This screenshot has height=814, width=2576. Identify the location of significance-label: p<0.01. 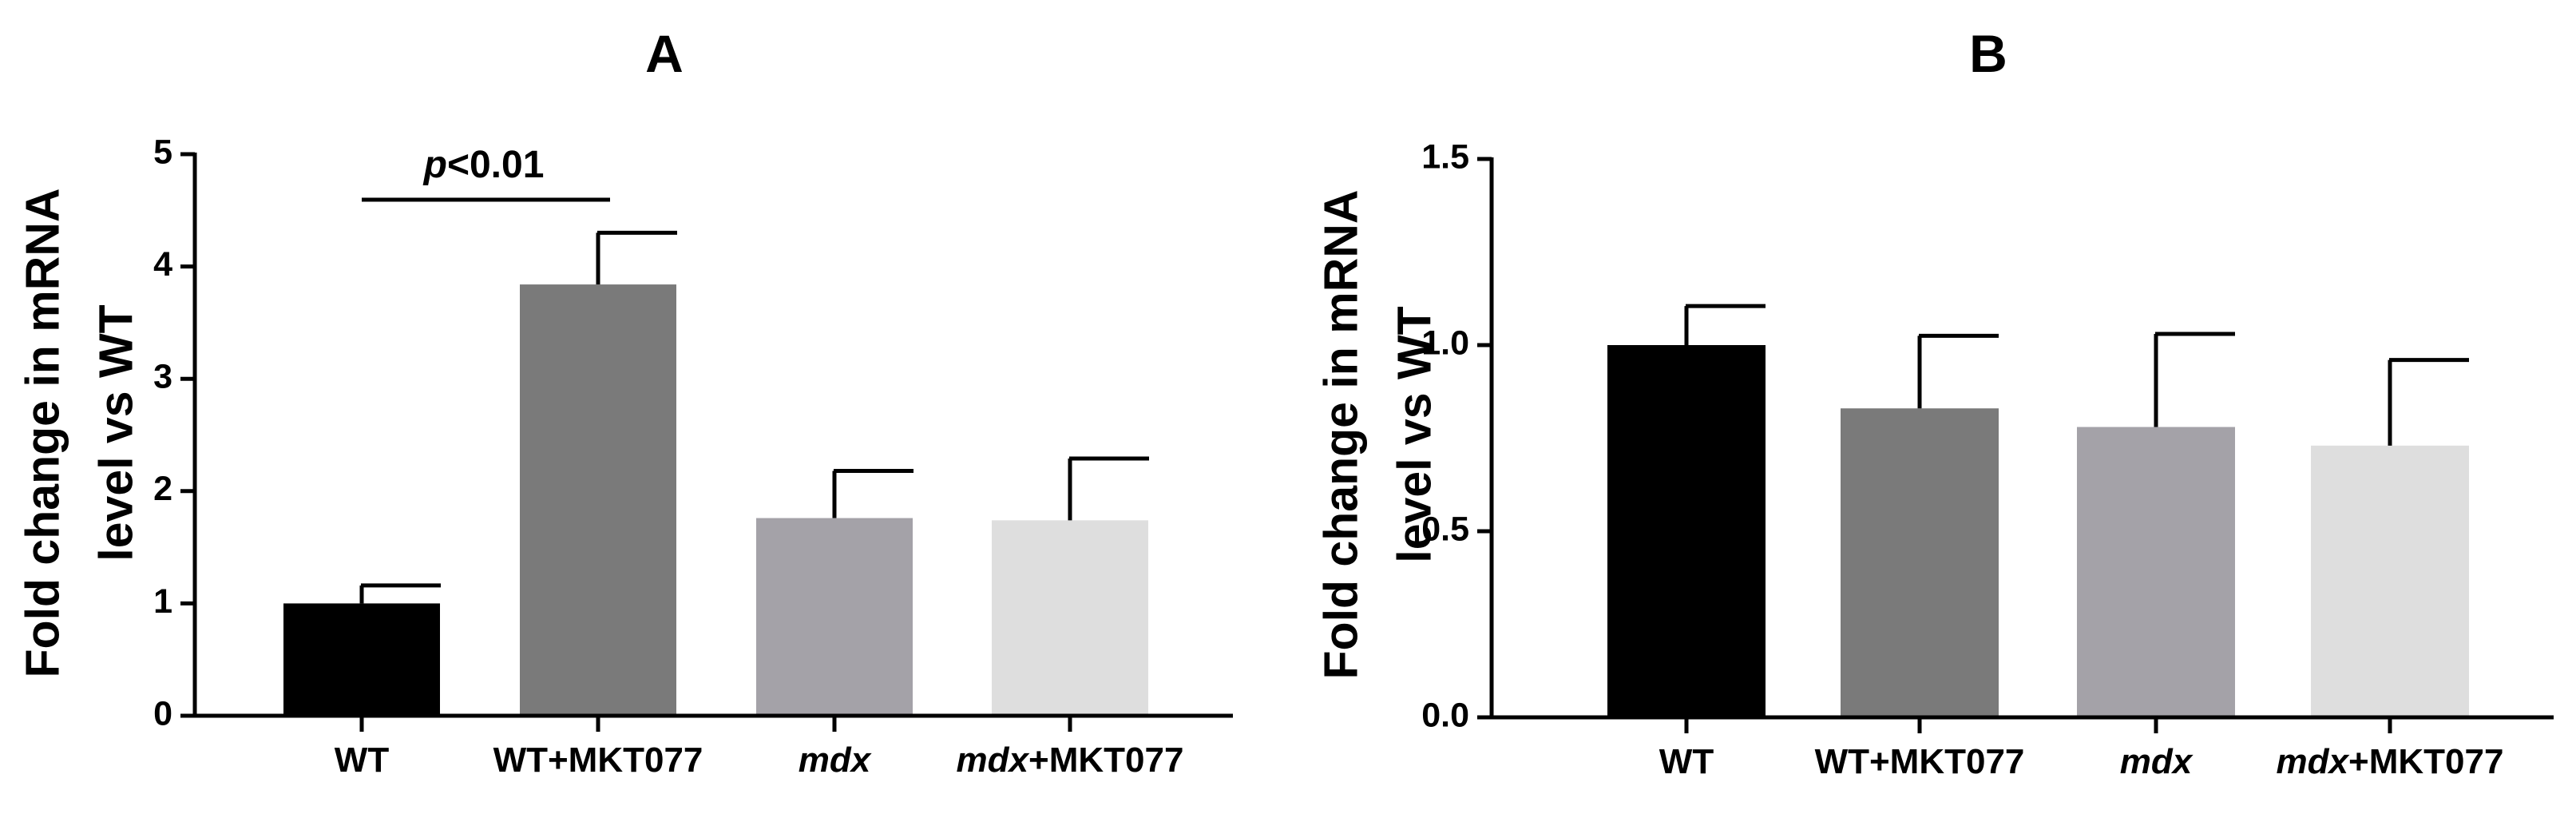
(483, 165).